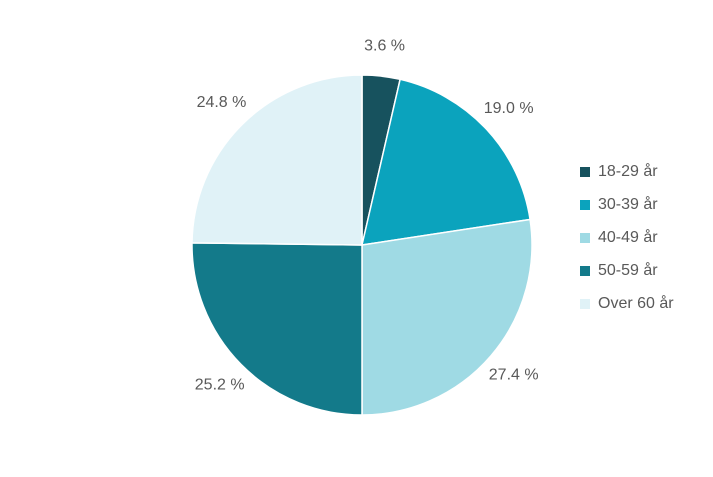  I want to click on data-label: 25.2 %, so click(220, 385).